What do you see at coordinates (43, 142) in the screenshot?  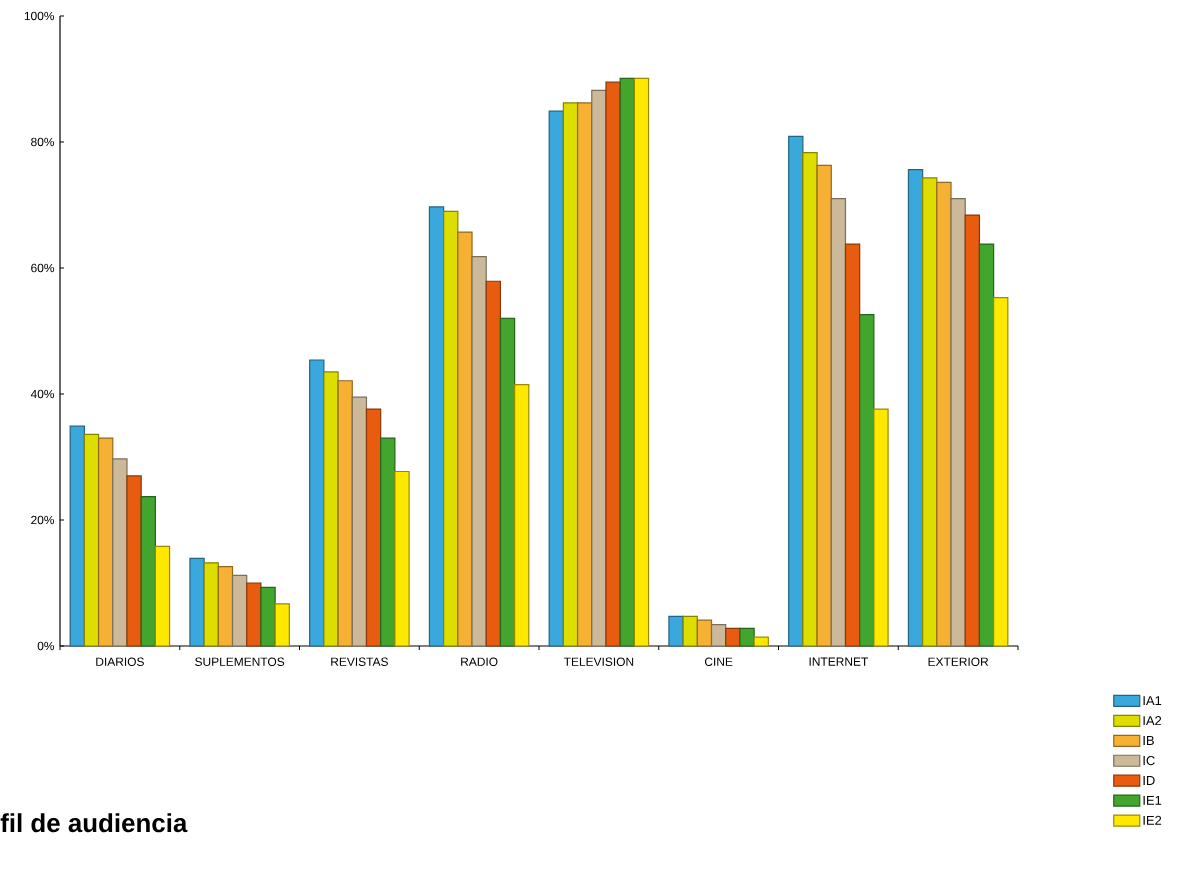 I see `y-tick-label: 80%` at bounding box center [43, 142].